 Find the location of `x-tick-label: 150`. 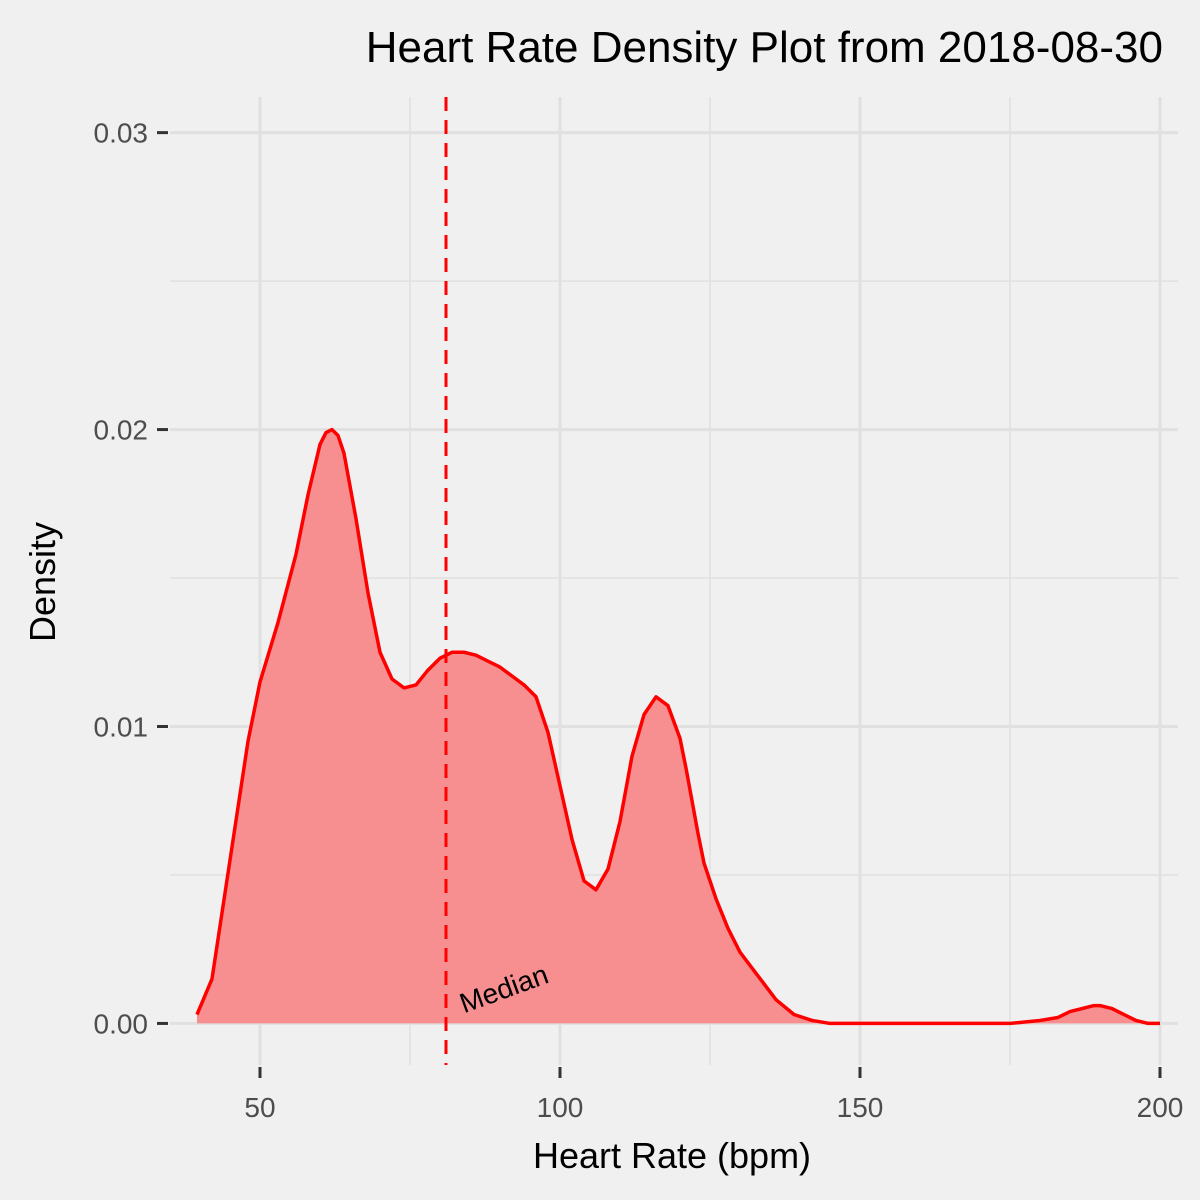

x-tick-label: 150 is located at coordinates (860, 1107).